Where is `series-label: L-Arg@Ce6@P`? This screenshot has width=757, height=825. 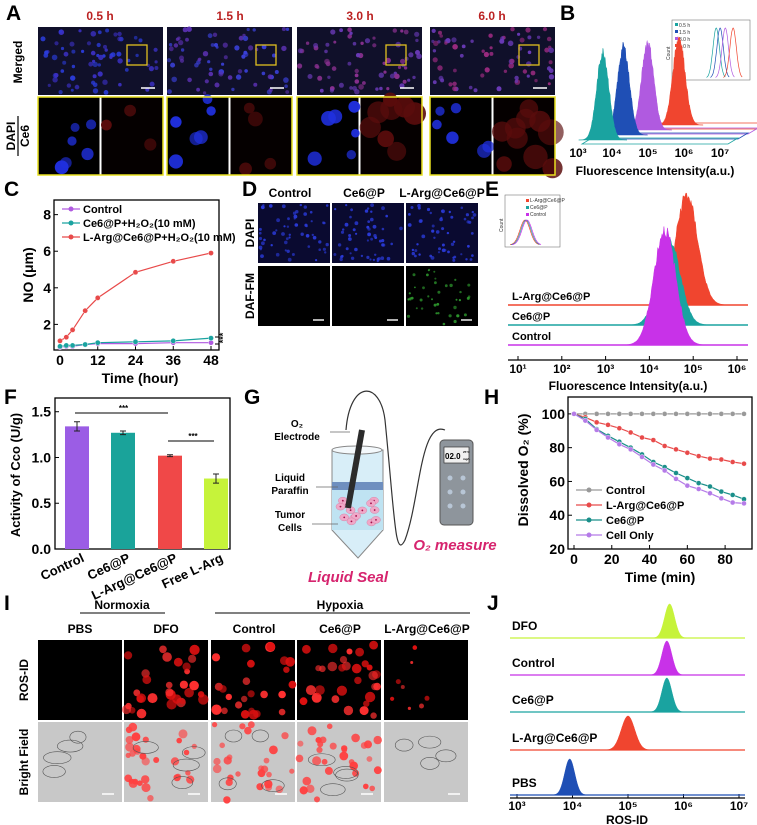
series-label: L-Arg@Ce6@P is located at coordinates (554, 738).